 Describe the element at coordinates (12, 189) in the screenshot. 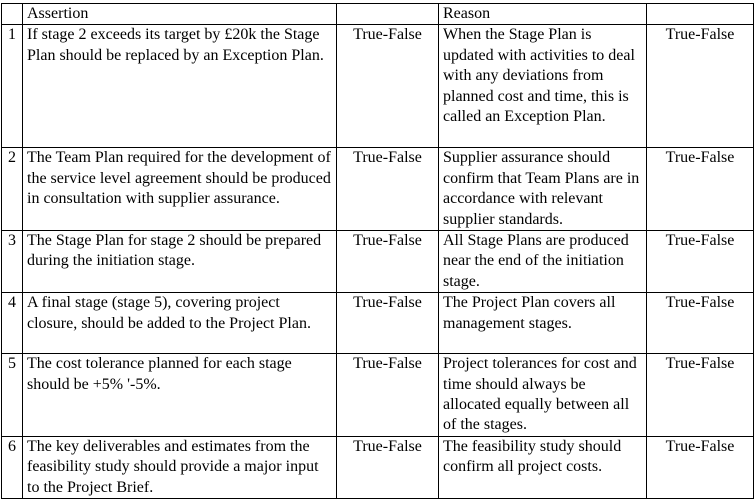

I see `row-number: 2` at that location.